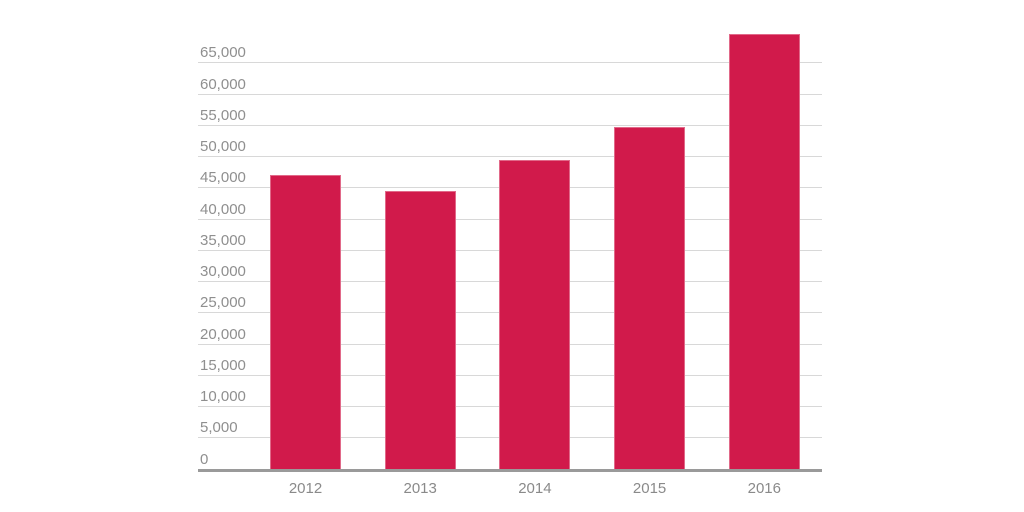  What do you see at coordinates (223, 365) in the screenshot?
I see `y-tick-label: 15,000` at bounding box center [223, 365].